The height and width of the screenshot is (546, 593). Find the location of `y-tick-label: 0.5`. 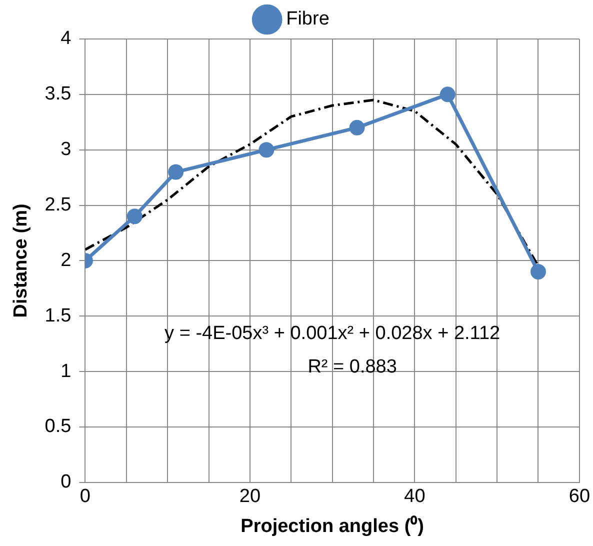

y-tick-label: 0.5 is located at coordinates (58, 427).